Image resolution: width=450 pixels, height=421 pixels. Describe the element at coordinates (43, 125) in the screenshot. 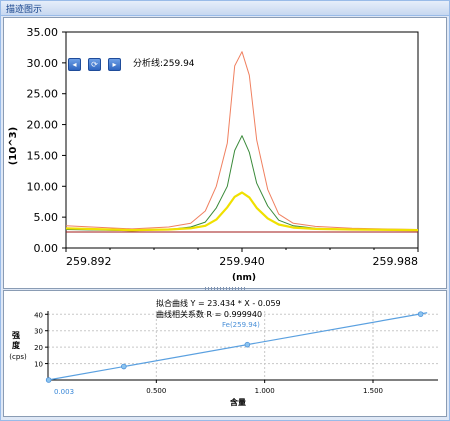

I see `spectrum-y-tick-label: 20.00` at that location.